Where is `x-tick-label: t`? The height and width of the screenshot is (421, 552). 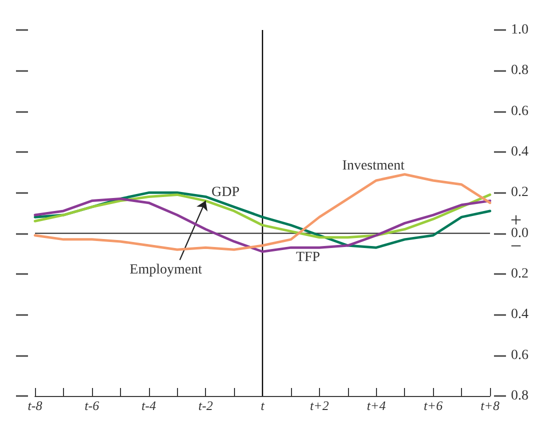
x-tick-label: t is located at coordinates (262, 405).